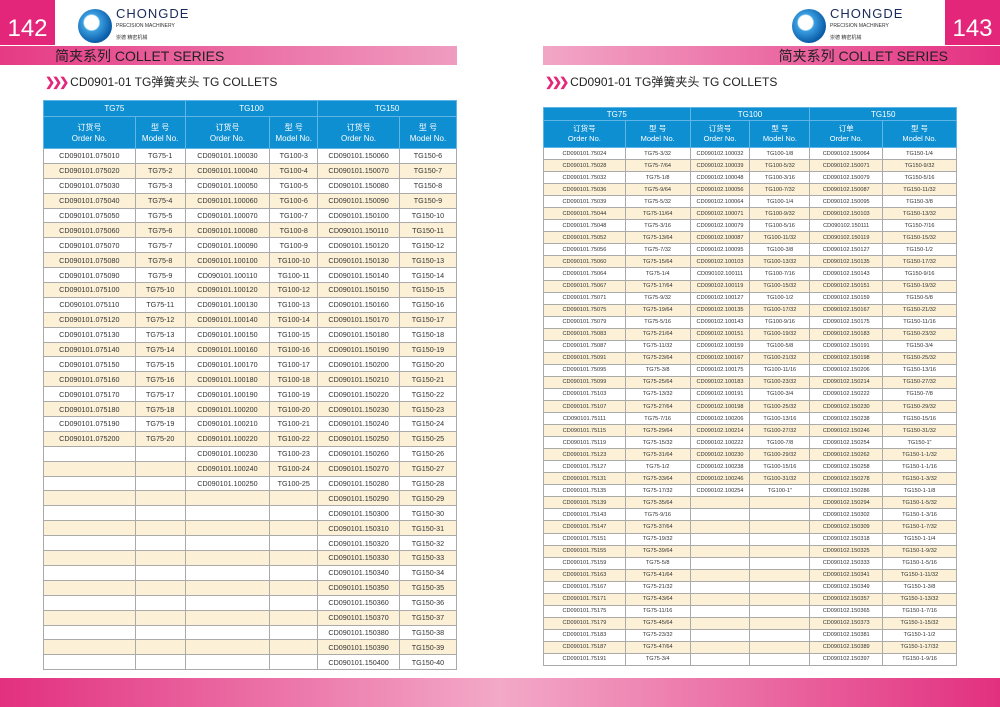 The width and height of the screenshot is (1000, 707). Describe the element at coordinates (358, 602) in the screenshot. I see `order-no-cell: CD090101.150360` at that location.